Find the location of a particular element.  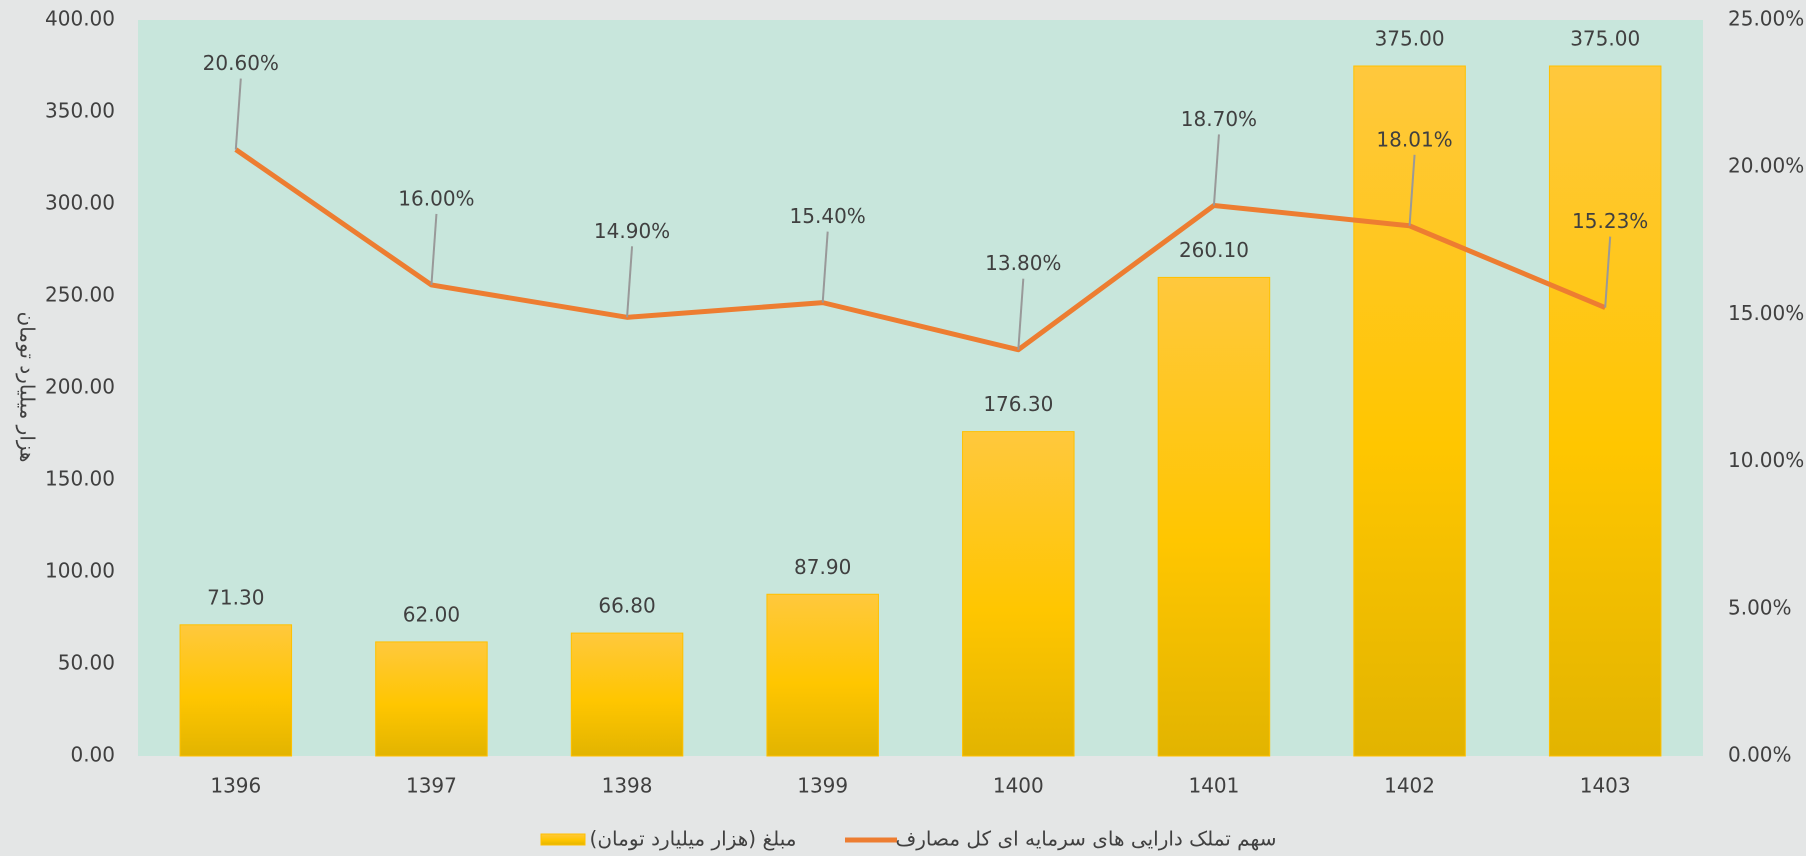

y-tick-label: 50.00 is located at coordinates (86, 663).